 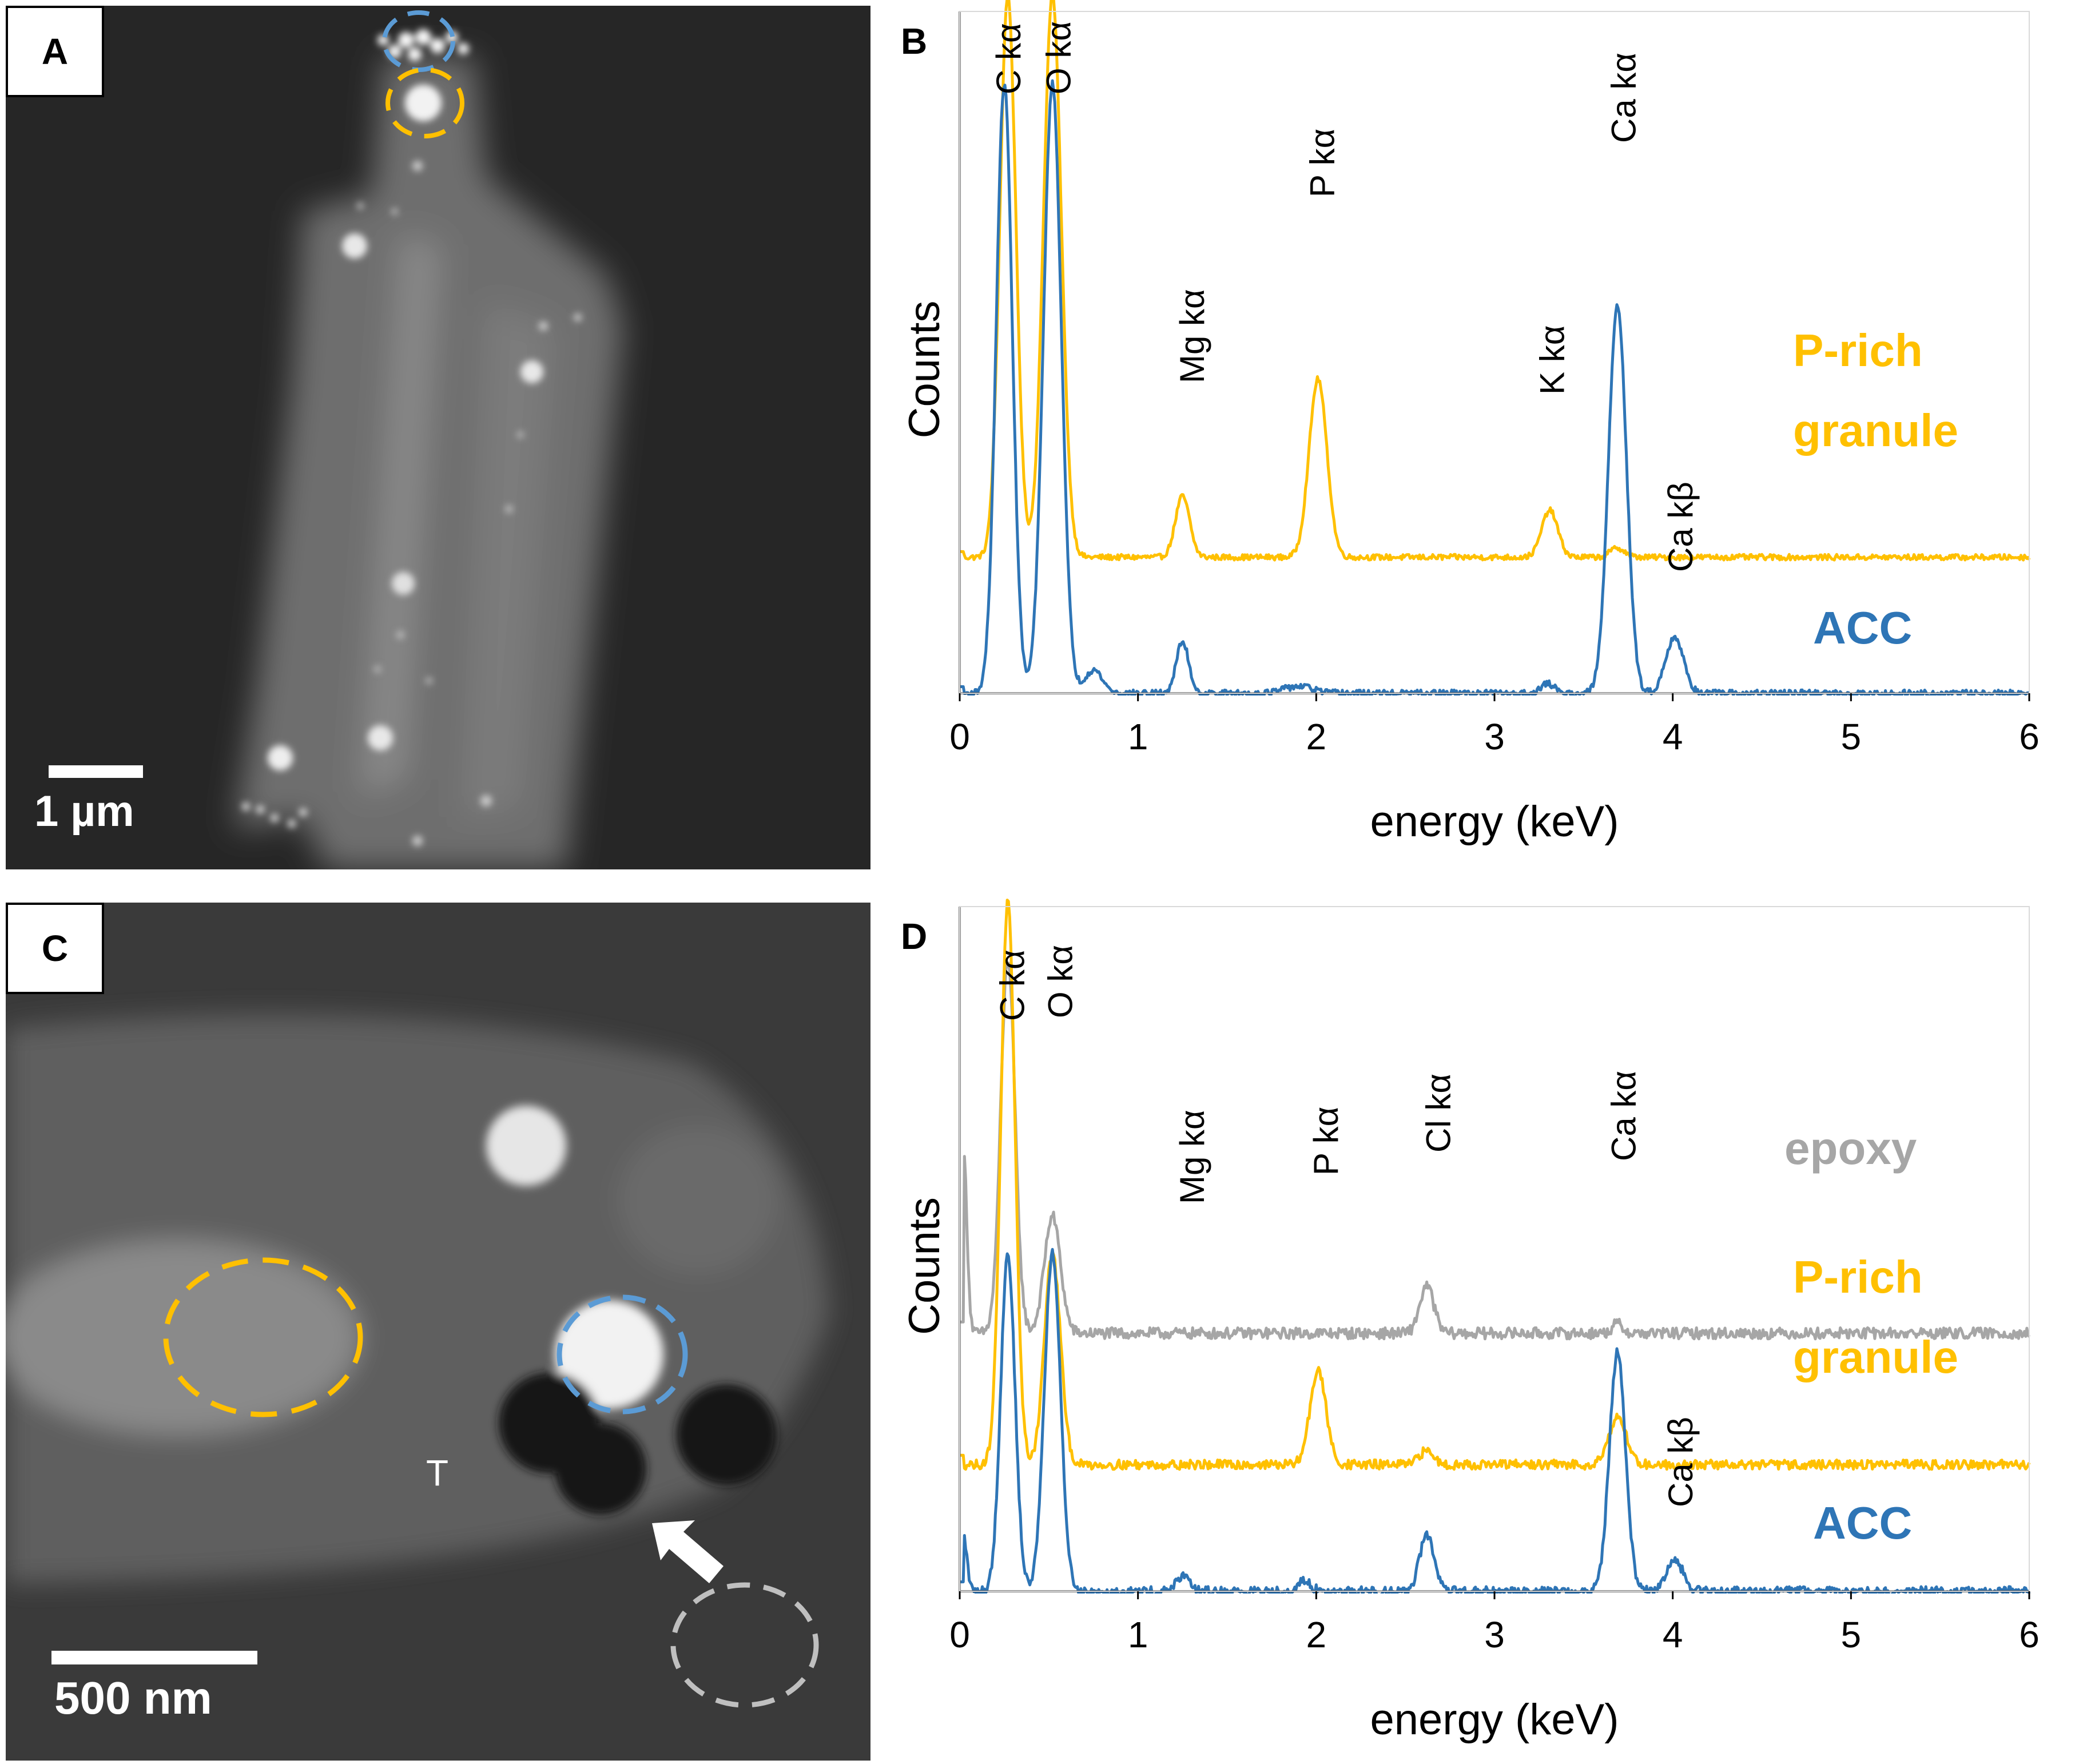 I want to click on panel-c-letter: C, so click(x=55, y=948).